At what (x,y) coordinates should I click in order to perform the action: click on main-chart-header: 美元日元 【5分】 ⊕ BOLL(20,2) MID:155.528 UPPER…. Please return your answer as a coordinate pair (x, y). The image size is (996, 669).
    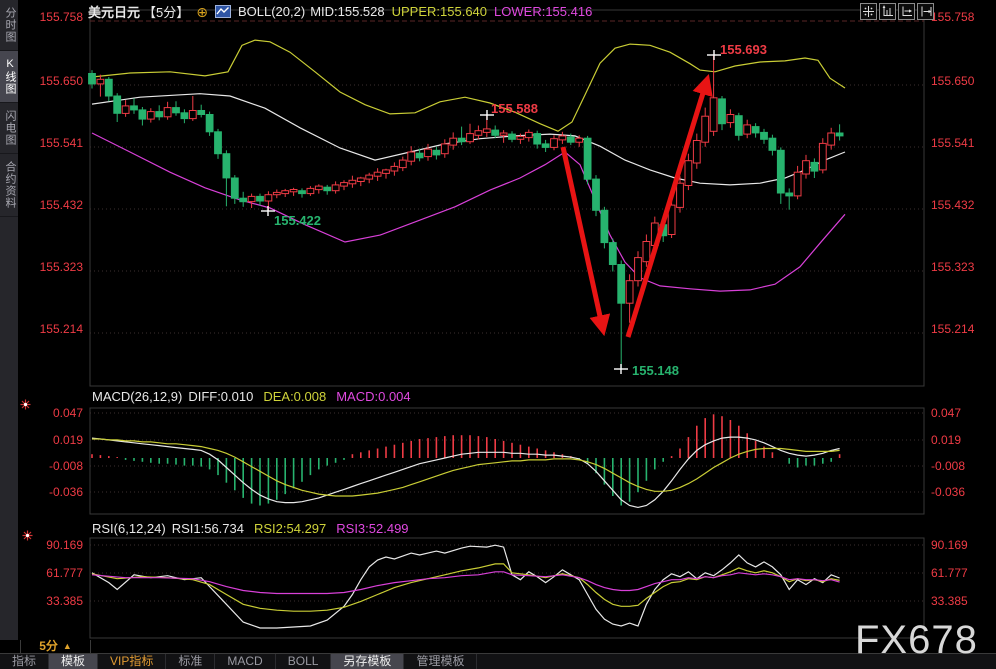
    Looking at the image, I should click on (340, 11).